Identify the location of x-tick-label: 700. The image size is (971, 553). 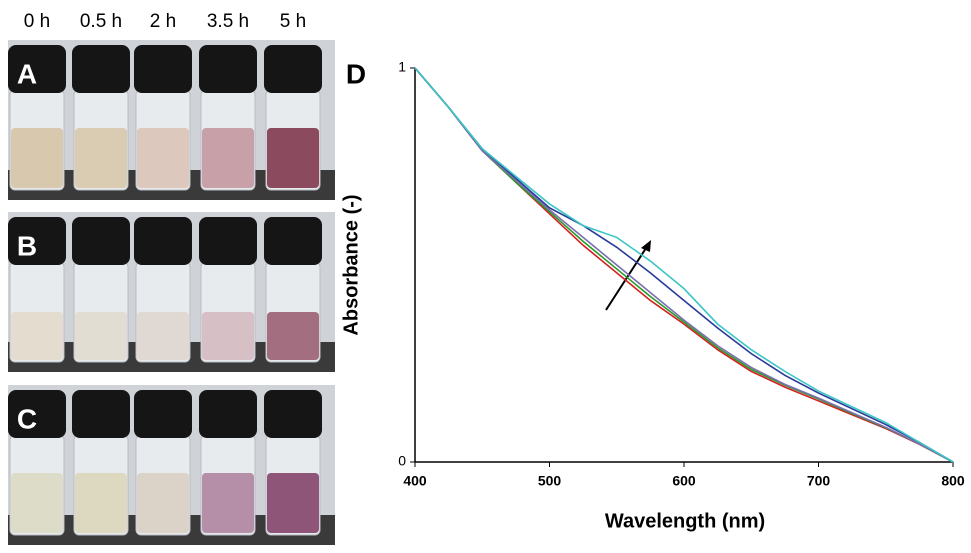
(819, 481).